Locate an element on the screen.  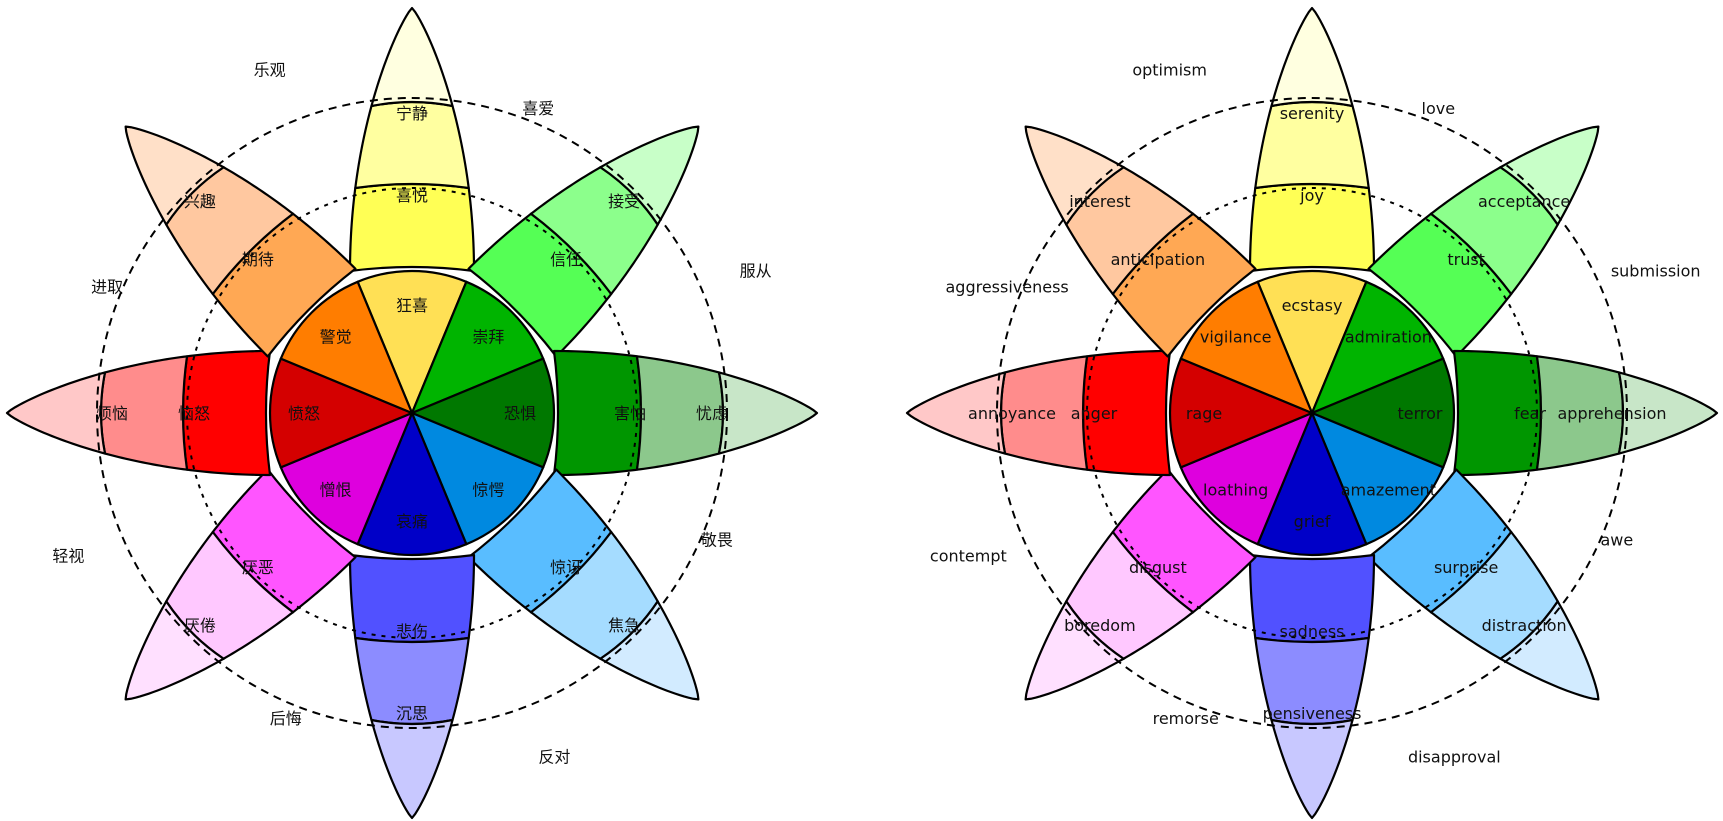
dyad-label: 轻视 is located at coordinates (68, 555).